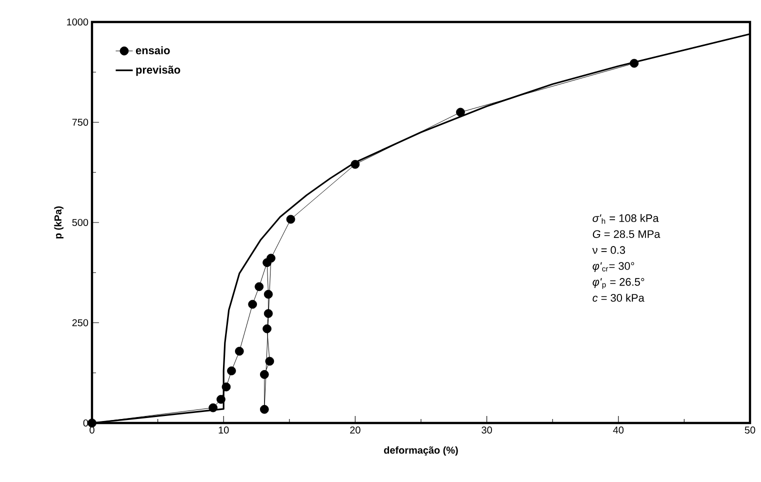 This screenshot has height=482, width=761. What do you see at coordinates (625, 219) in the screenshot?
I see `annotation: σ'$_{h}$ = 108 kPa` at bounding box center [625, 219].